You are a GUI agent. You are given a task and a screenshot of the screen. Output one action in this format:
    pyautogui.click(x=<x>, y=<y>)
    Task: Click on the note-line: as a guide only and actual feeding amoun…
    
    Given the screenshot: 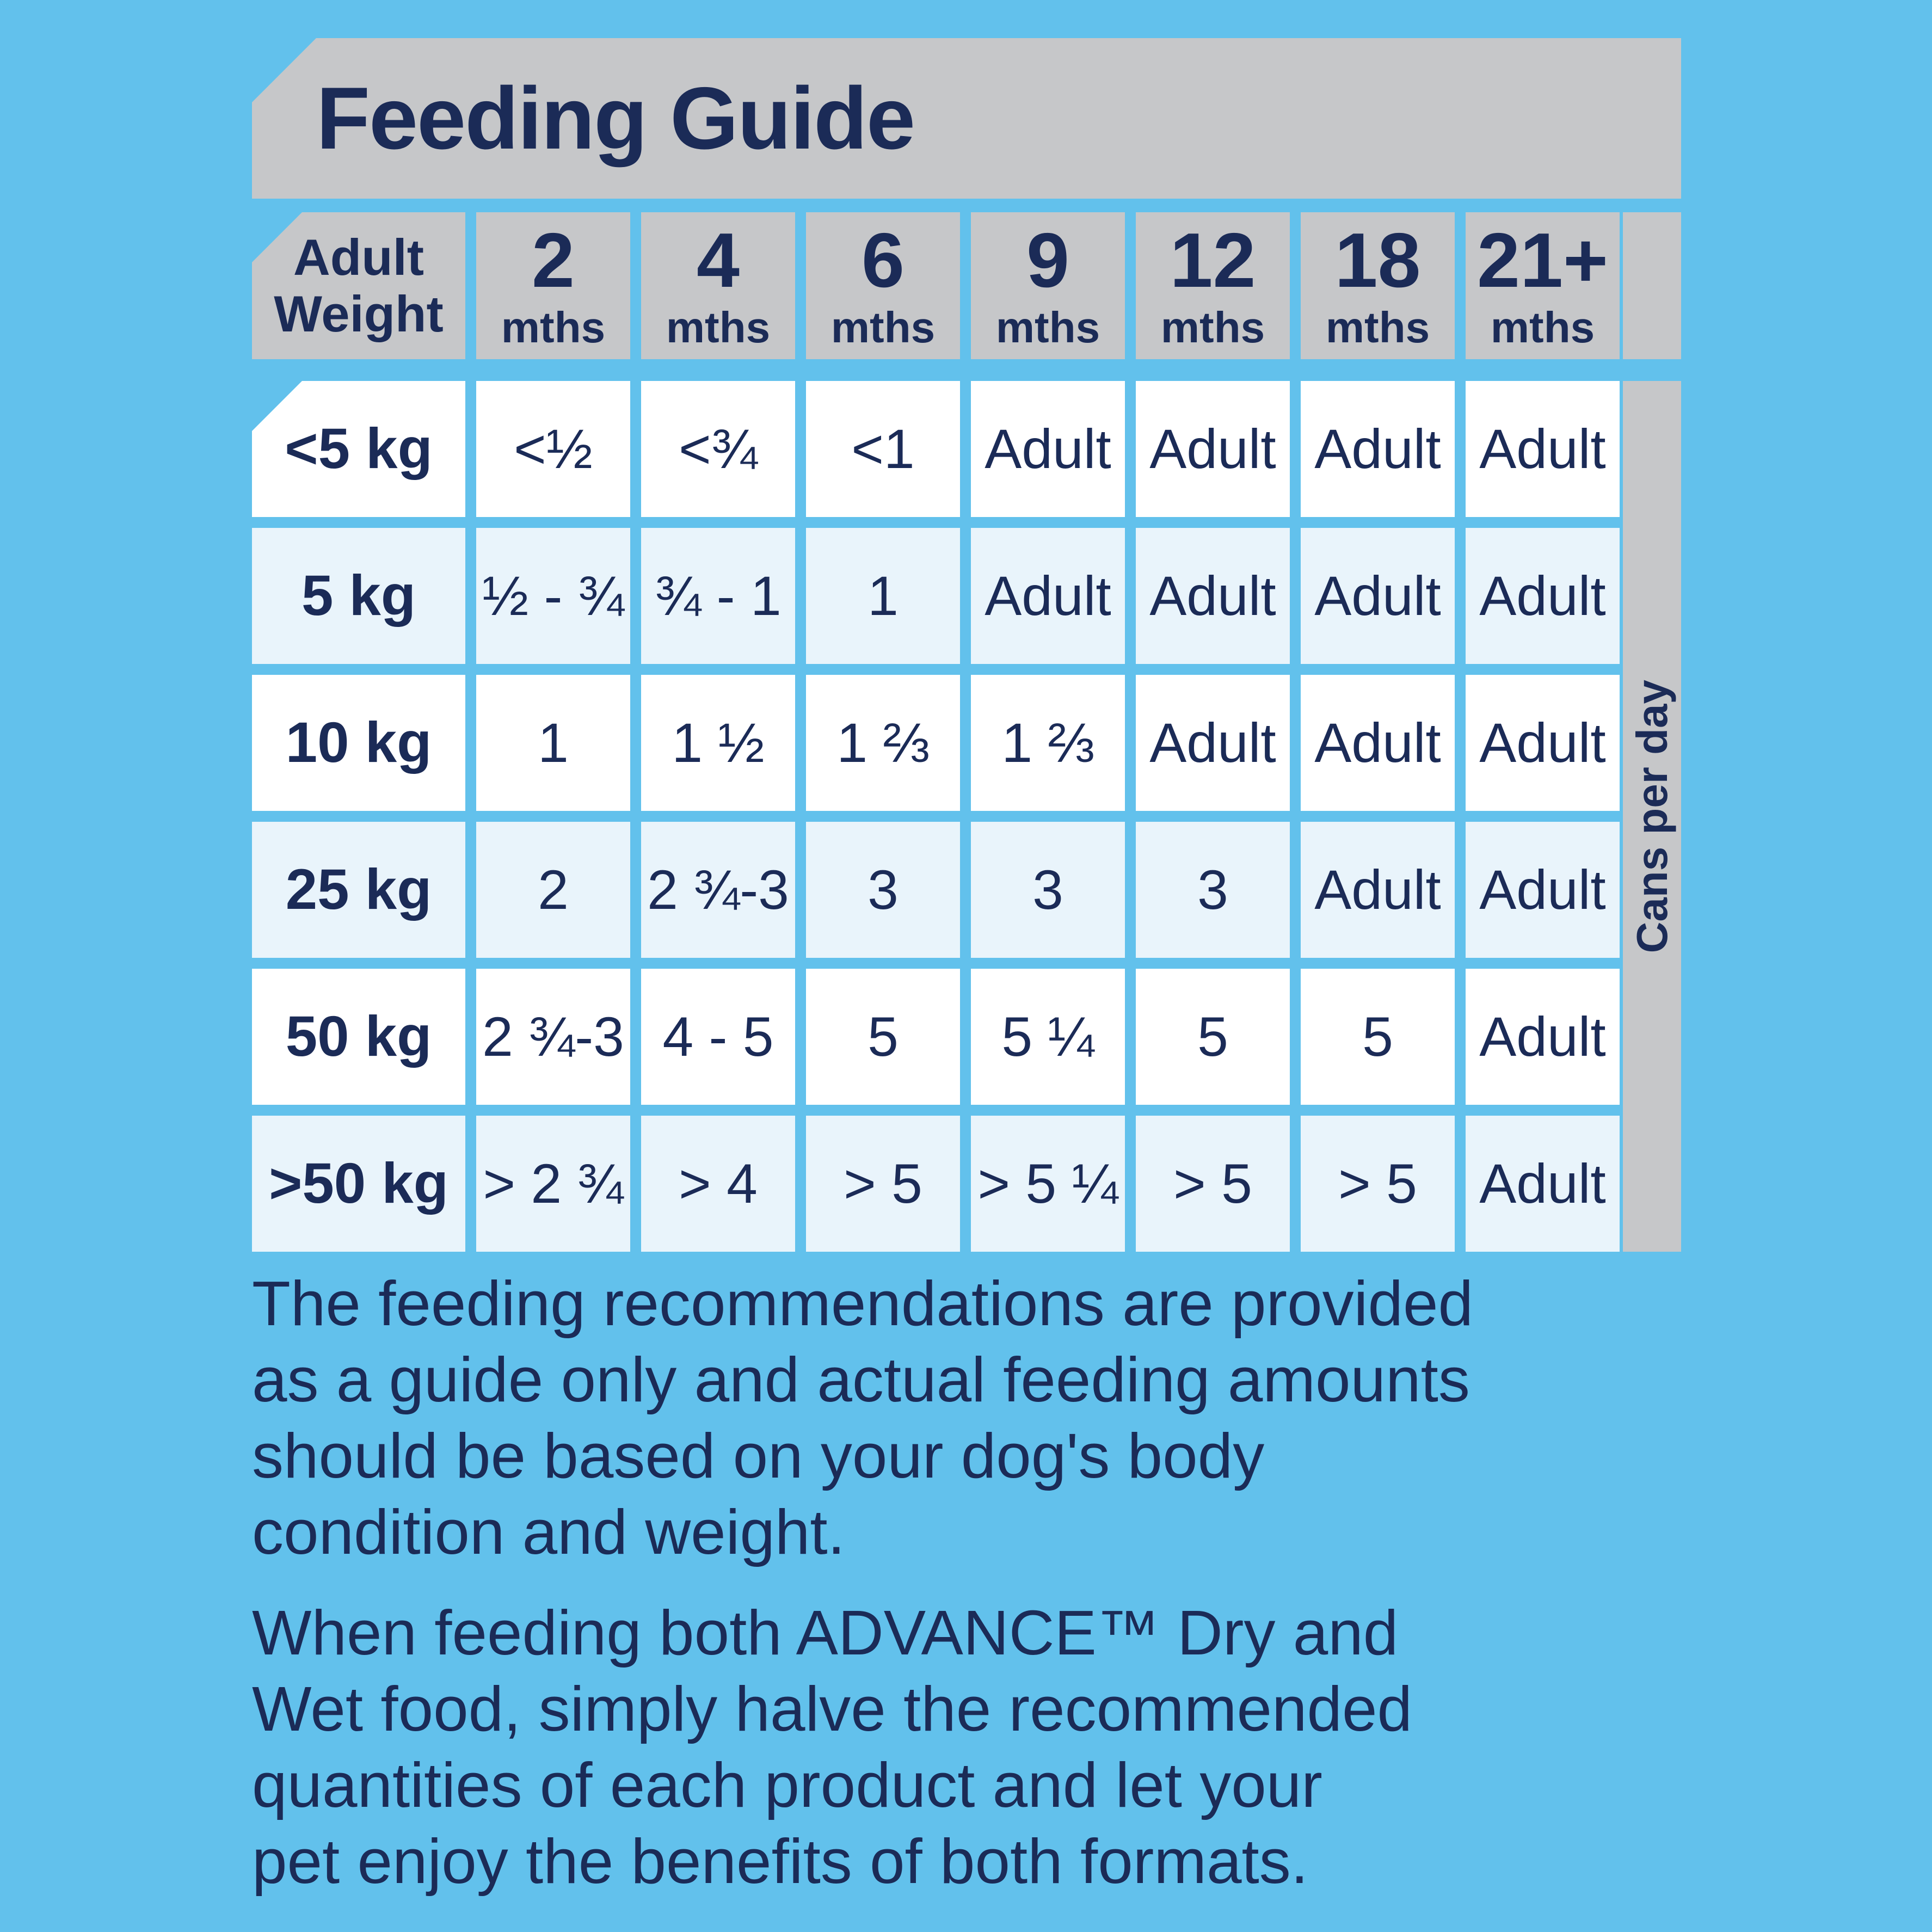 What is the action you would take?
    pyautogui.click(x=861, y=1379)
    